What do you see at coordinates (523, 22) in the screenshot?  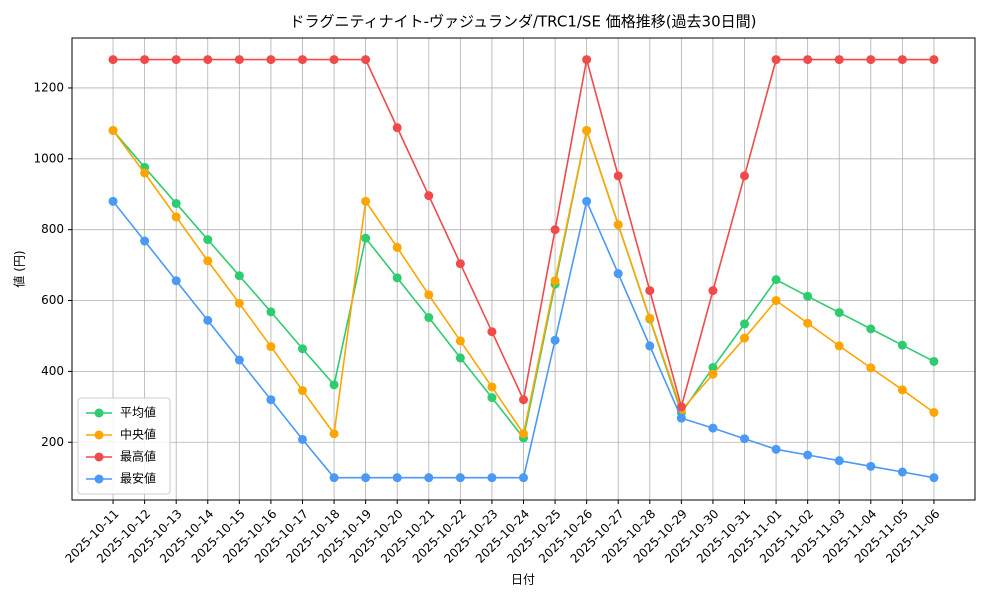 I see `chart-title: ドラグニティナイト-ヴァジュランダ/TRC1/SE 価格推移(過去30日間)` at bounding box center [523, 22].